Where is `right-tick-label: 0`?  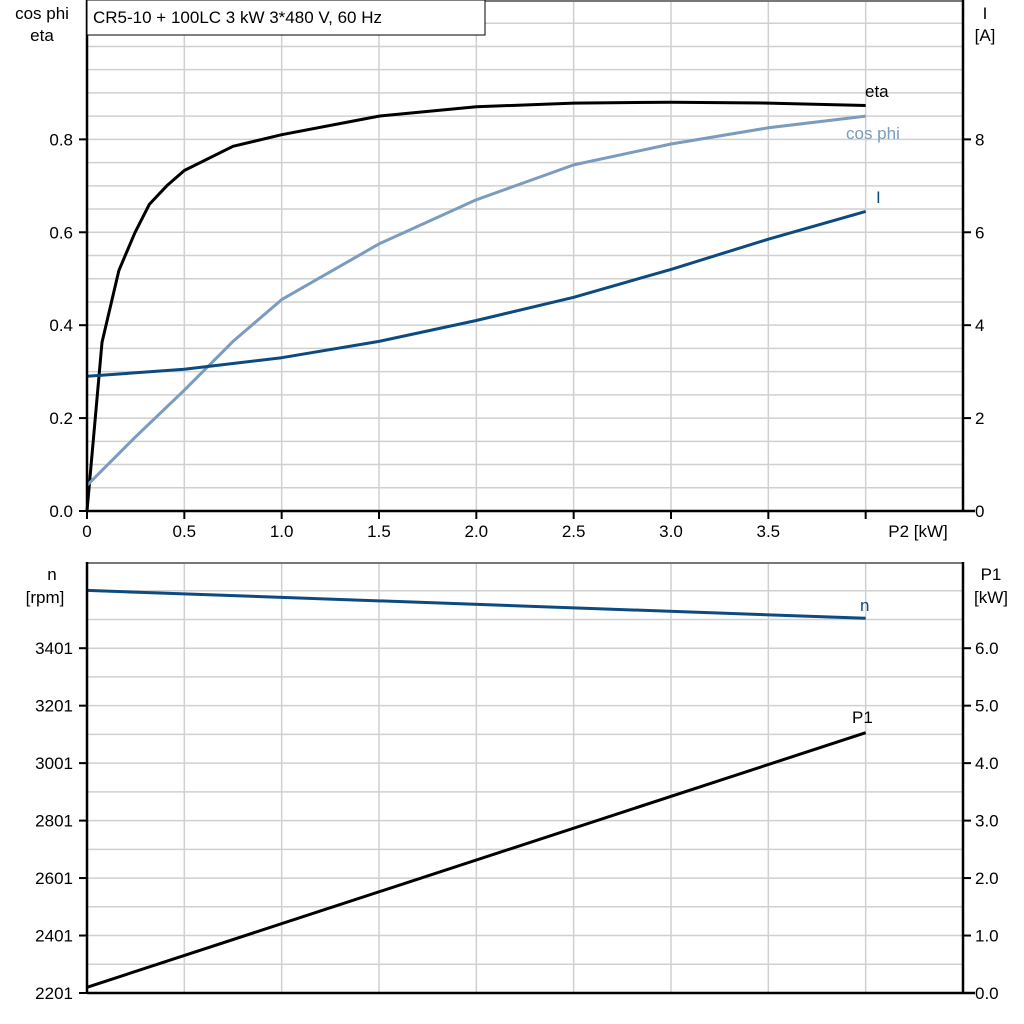 right-tick-label: 0 is located at coordinates (979, 511).